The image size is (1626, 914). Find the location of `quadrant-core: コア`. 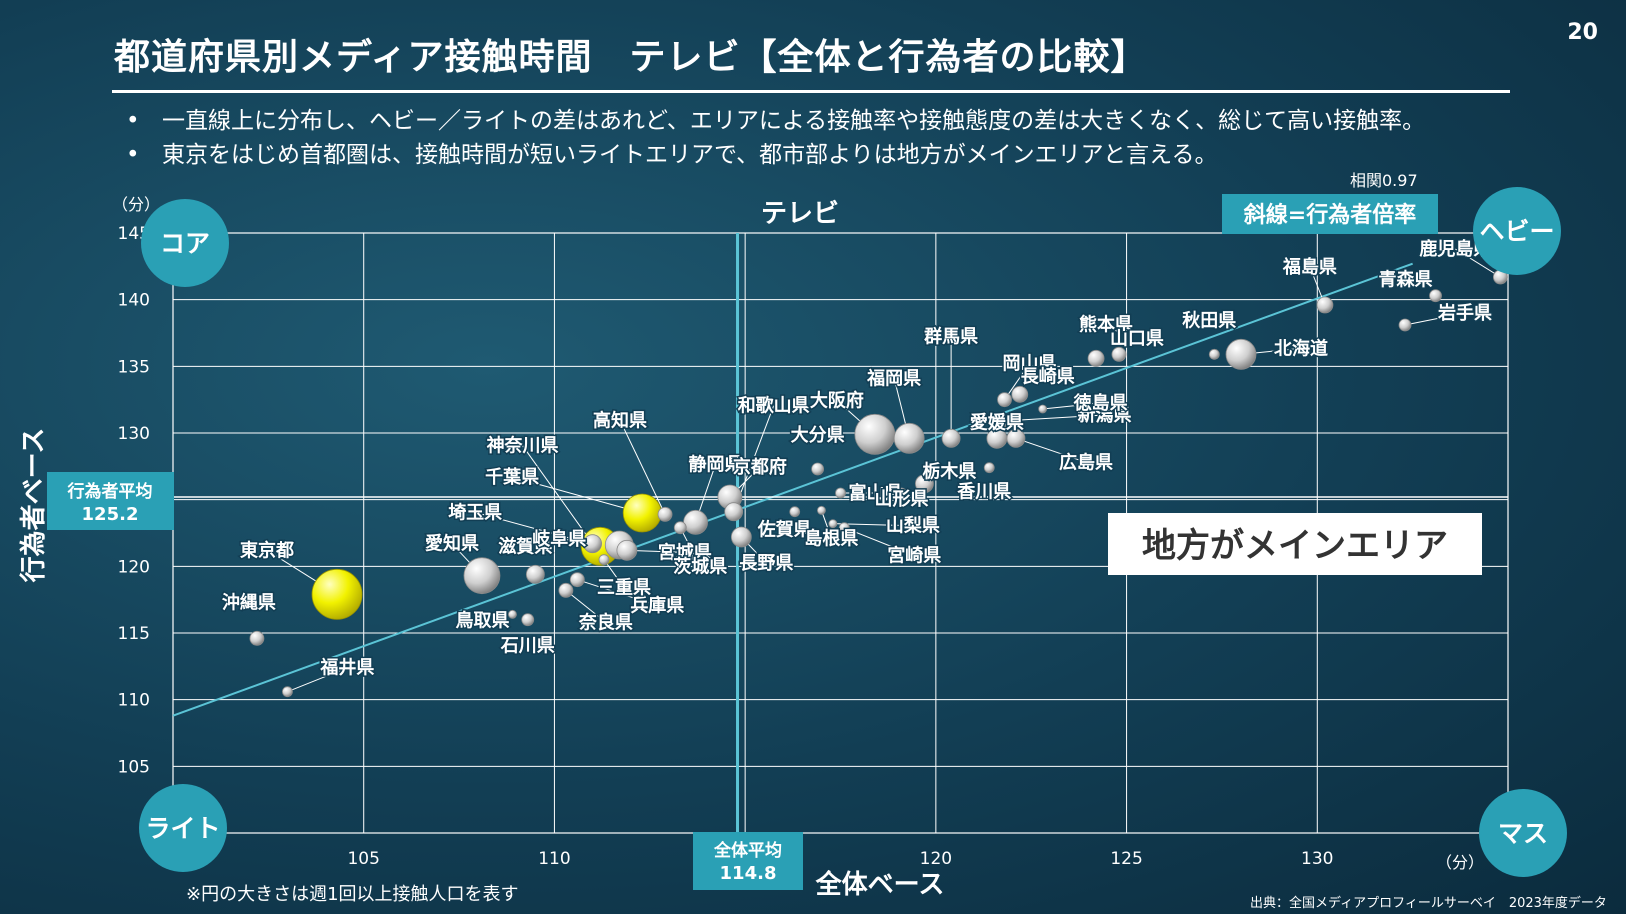

quadrant-core: コア is located at coordinates (185, 243).